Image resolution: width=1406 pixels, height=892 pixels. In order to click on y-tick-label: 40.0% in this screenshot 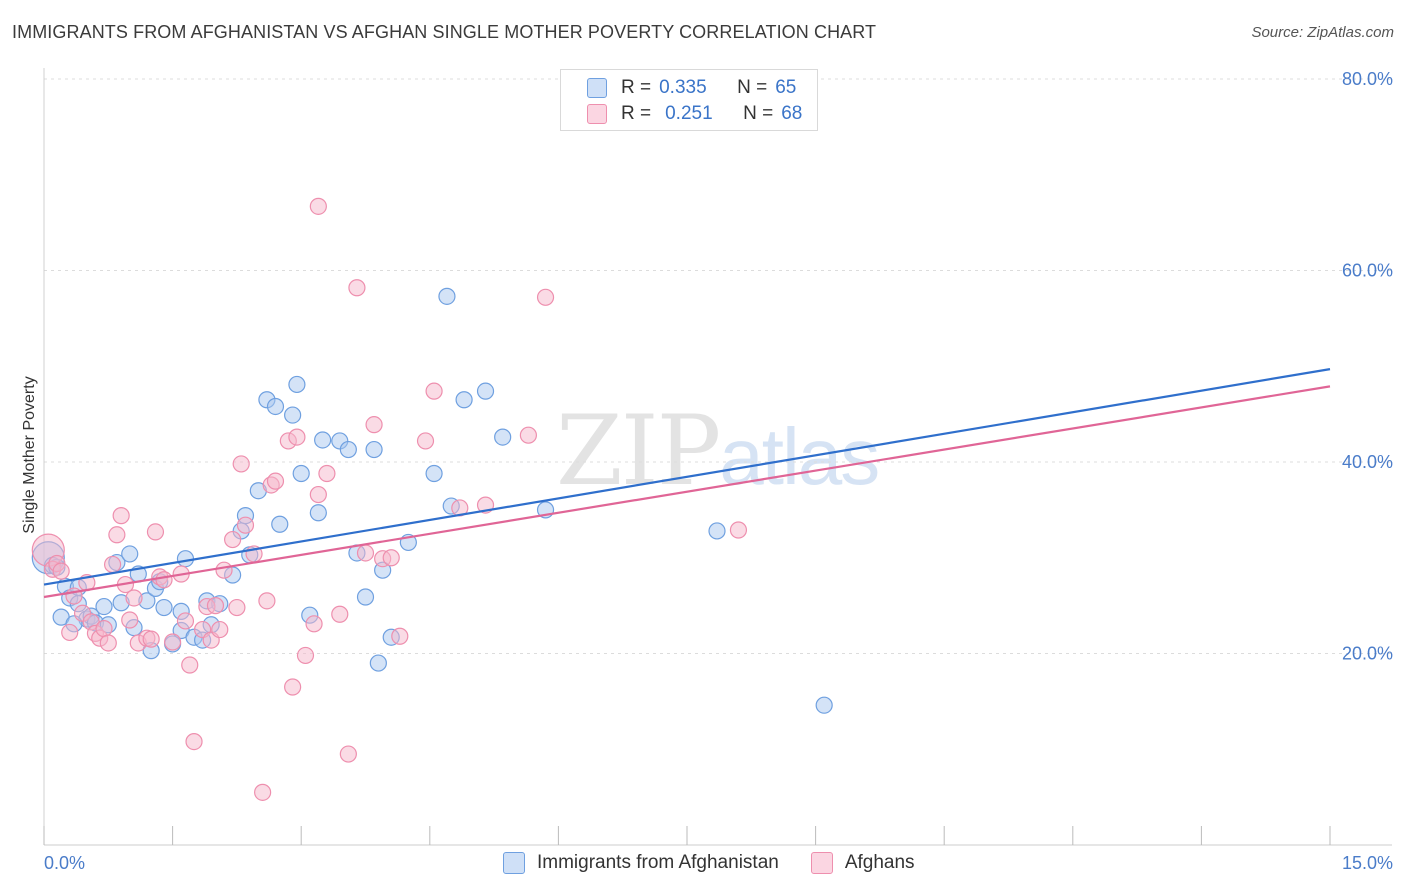, I will do `click(1367, 462)`.